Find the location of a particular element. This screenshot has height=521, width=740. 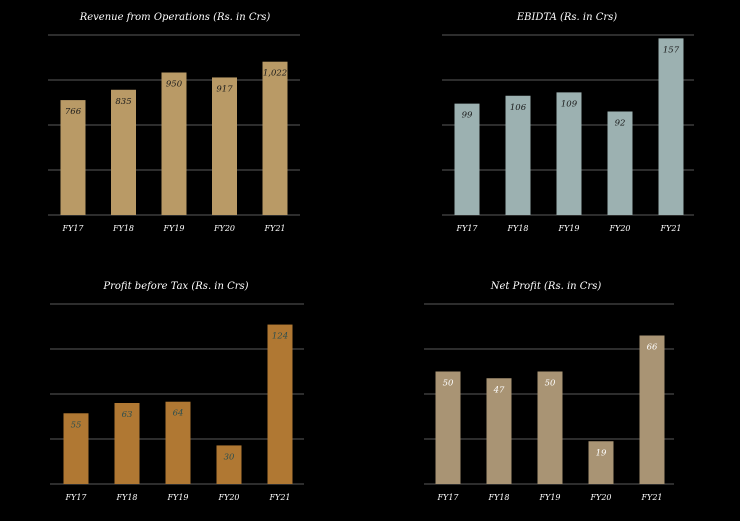

data-label: 92 is located at coordinates (620, 124).